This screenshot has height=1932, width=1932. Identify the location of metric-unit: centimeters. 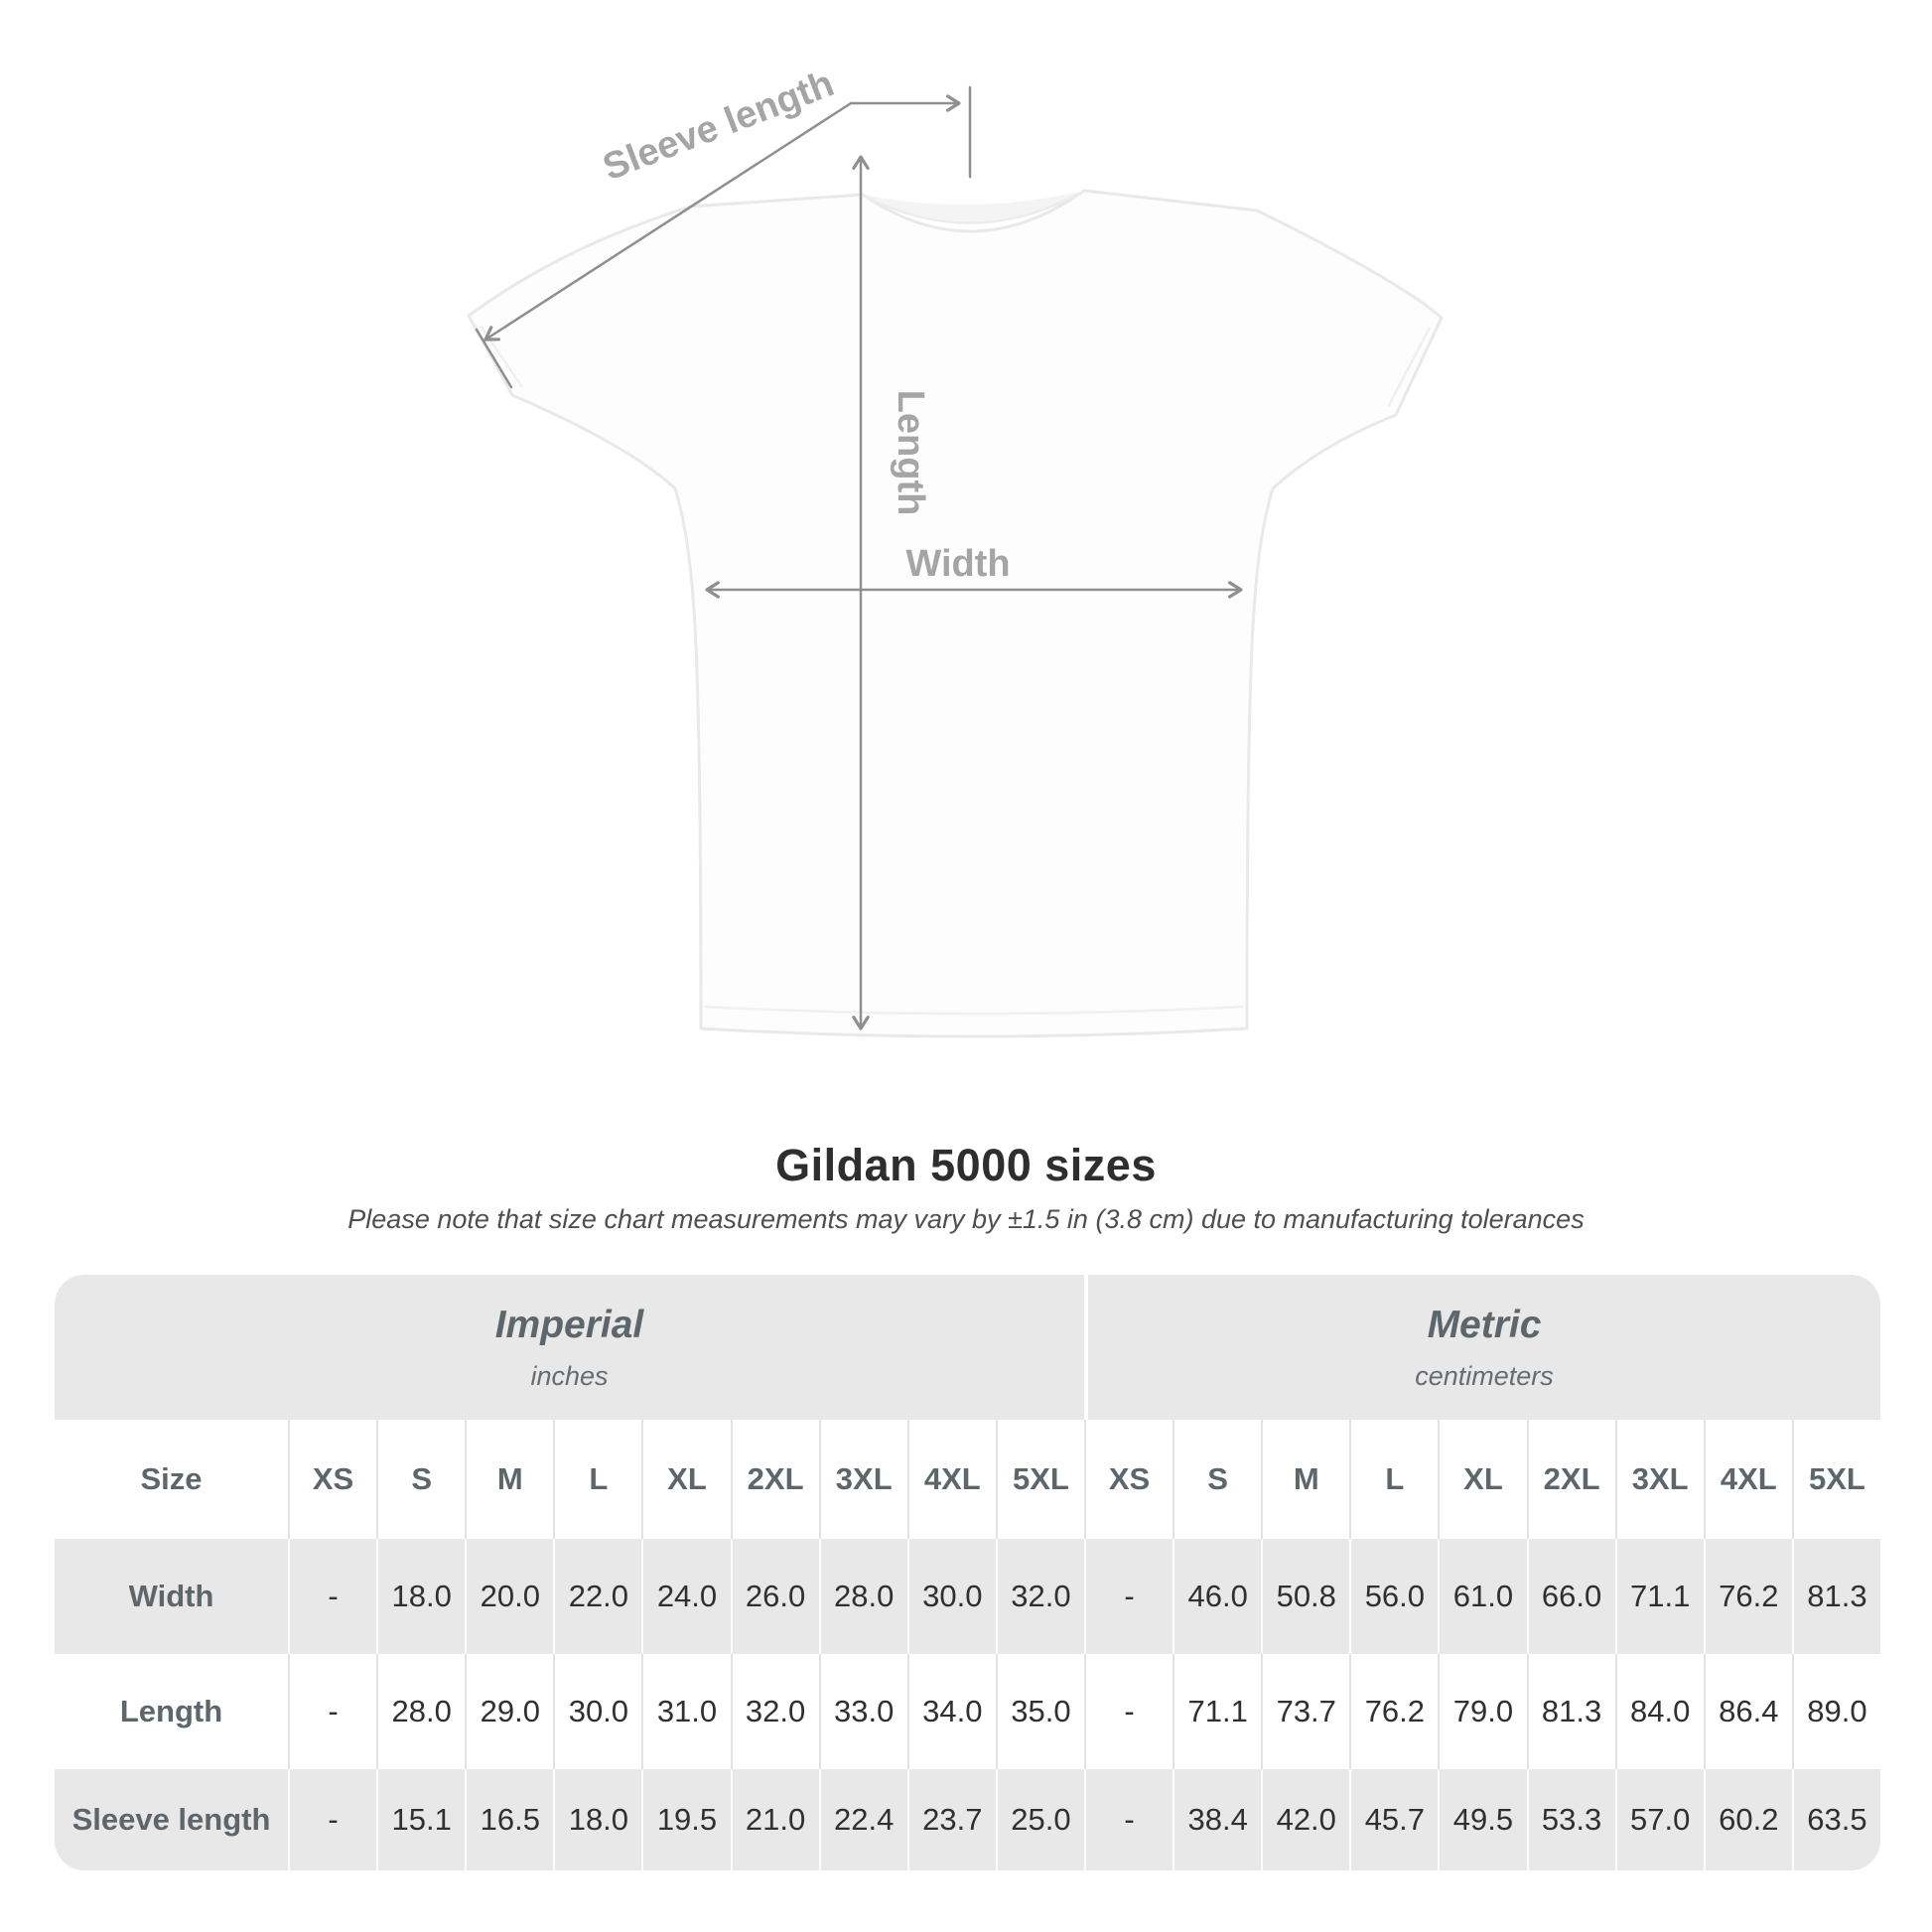
(1485, 1375).